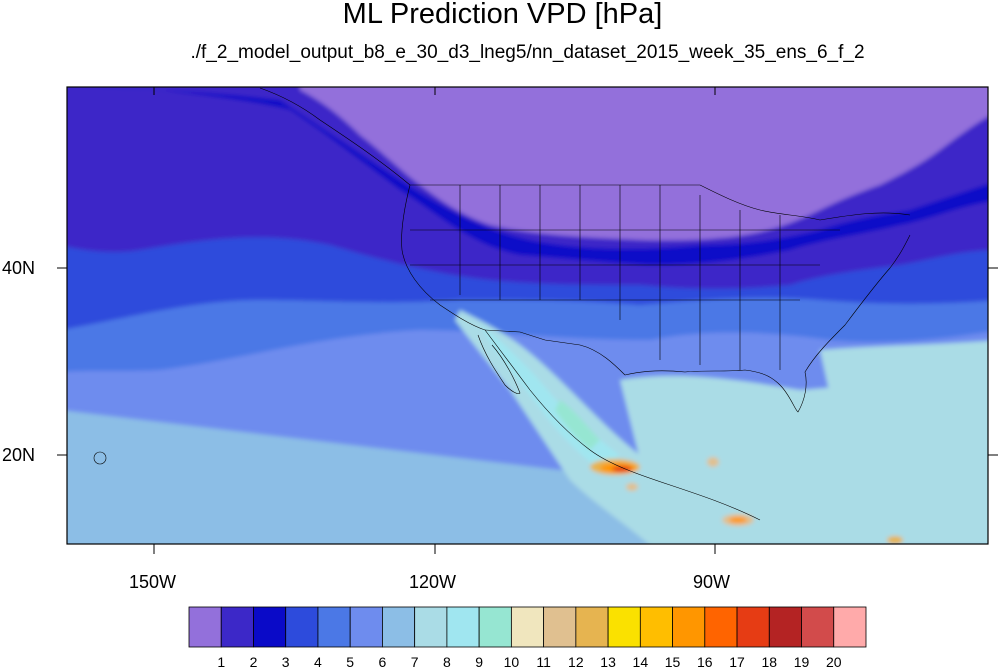  Describe the element at coordinates (221, 662) in the screenshot. I see `colorbar-tick-label: 1` at that location.